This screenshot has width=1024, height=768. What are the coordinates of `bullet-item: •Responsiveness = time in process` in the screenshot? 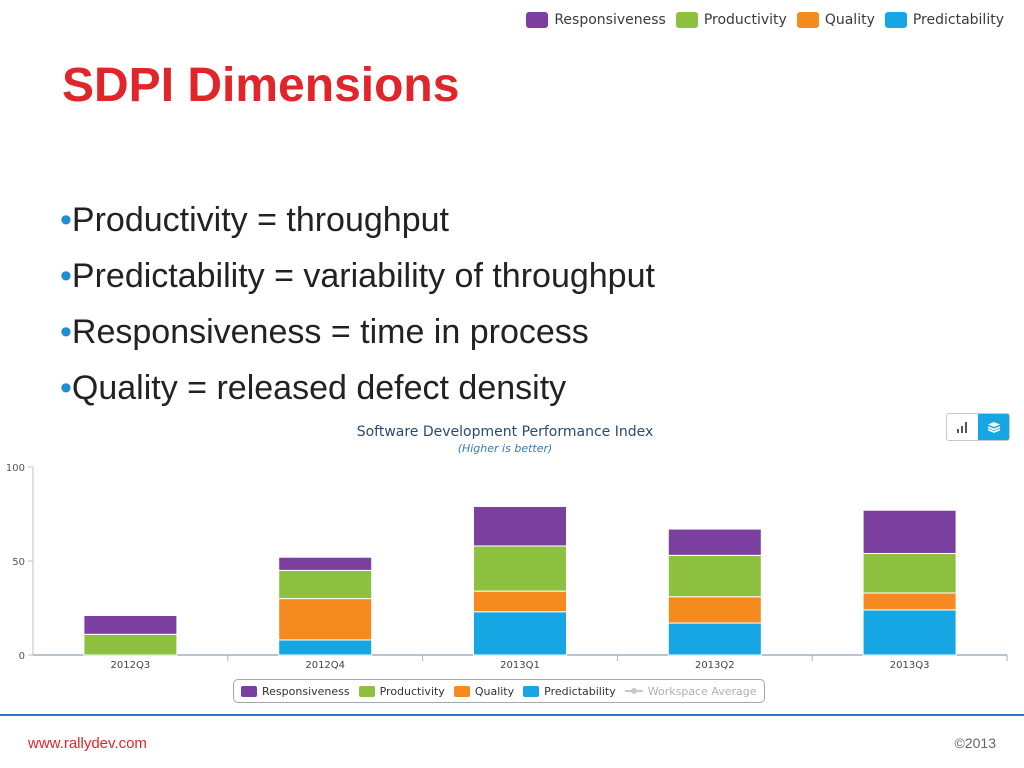 It's located at (357, 332).